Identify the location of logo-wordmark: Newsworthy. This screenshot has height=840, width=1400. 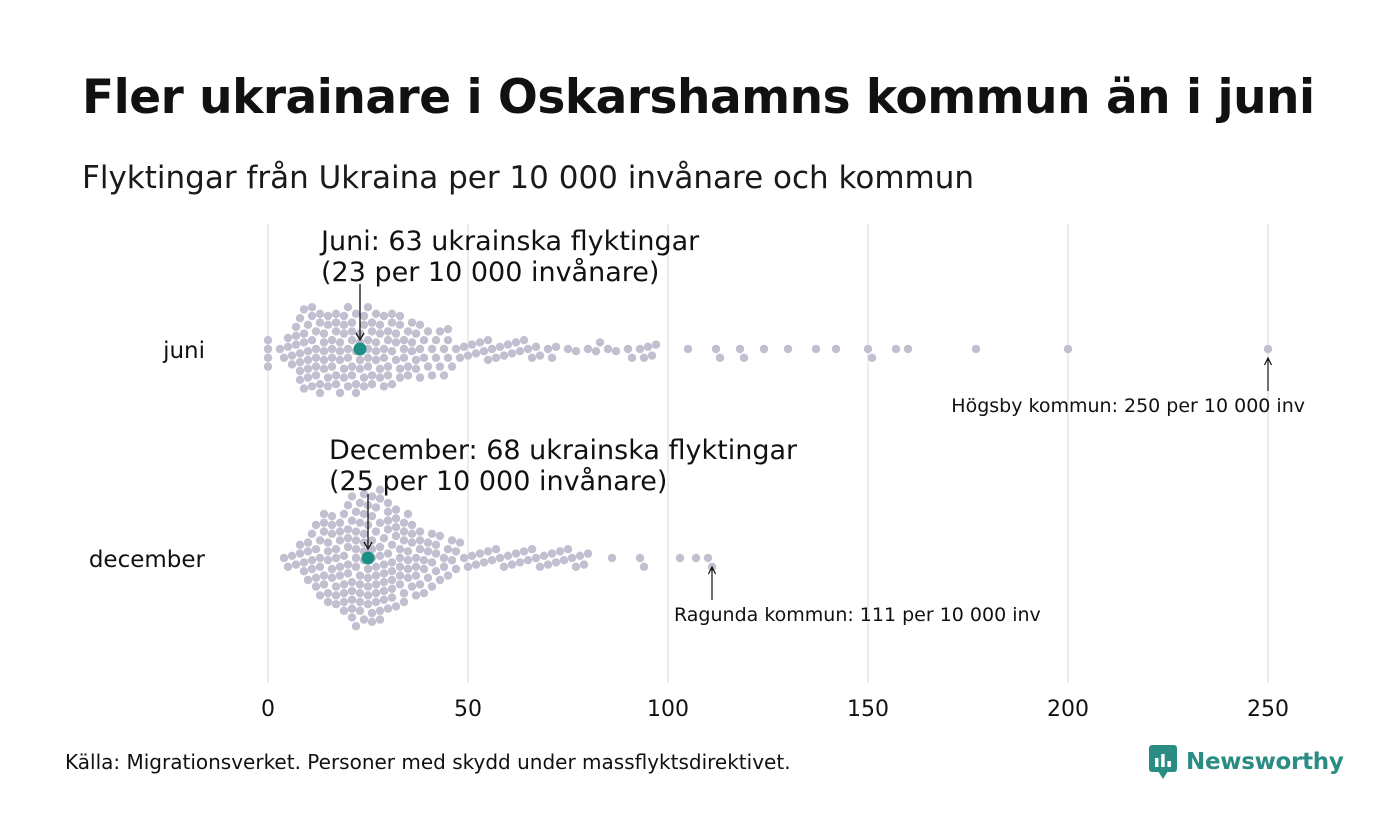
(1265, 762).